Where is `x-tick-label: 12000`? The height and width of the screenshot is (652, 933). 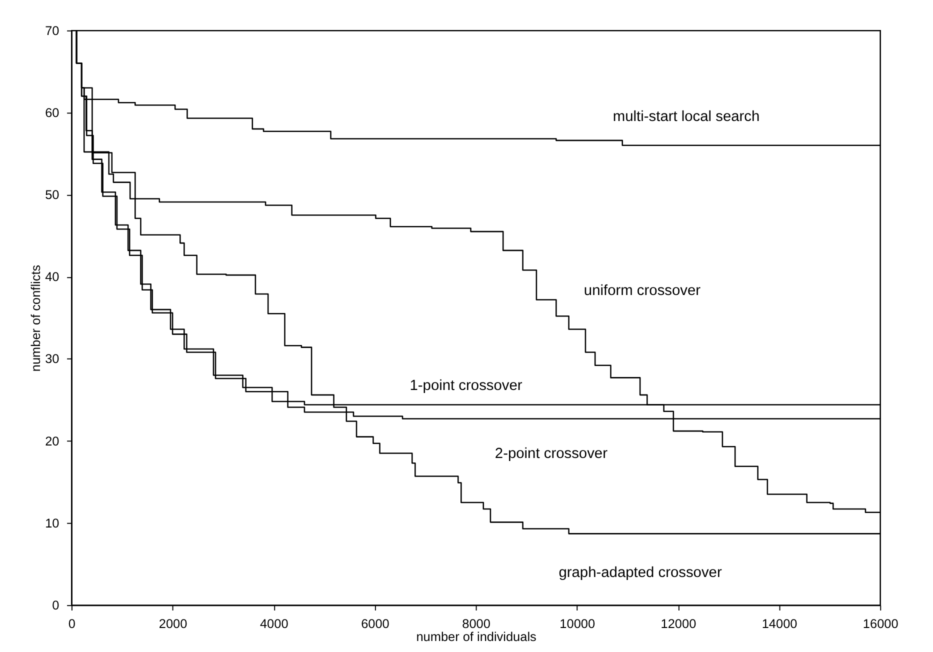
x-tick-label: 12000 is located at coordinates (678, 624).